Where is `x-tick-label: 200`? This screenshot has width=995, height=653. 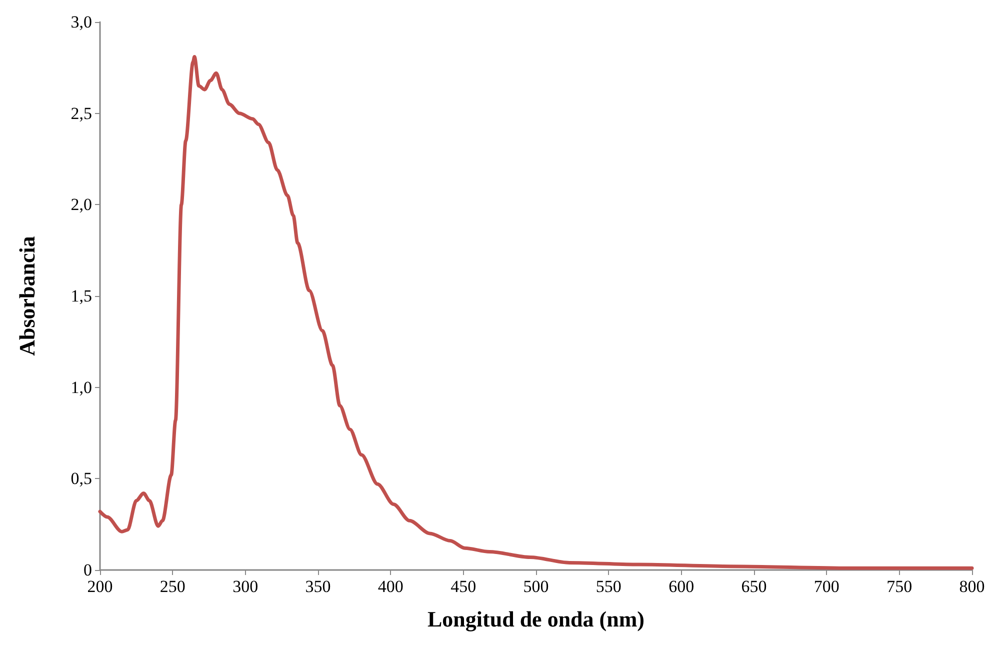 x-tick-label: 200 is located at coordinates (100, 586).